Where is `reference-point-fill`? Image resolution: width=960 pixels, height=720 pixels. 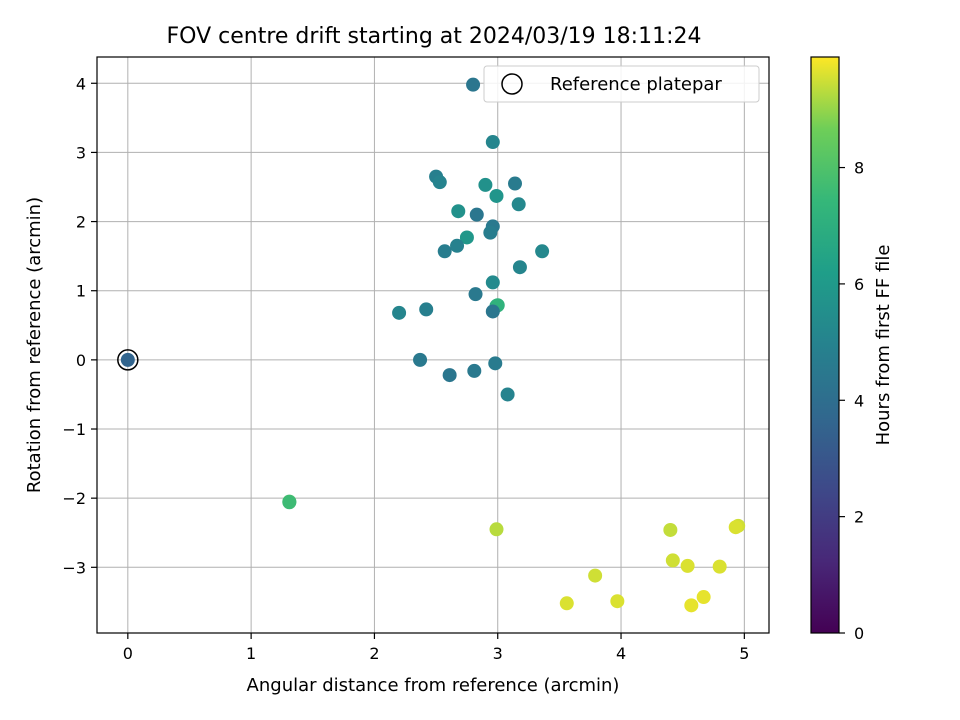 reference-point-fill is located at coordinates (127, 359).